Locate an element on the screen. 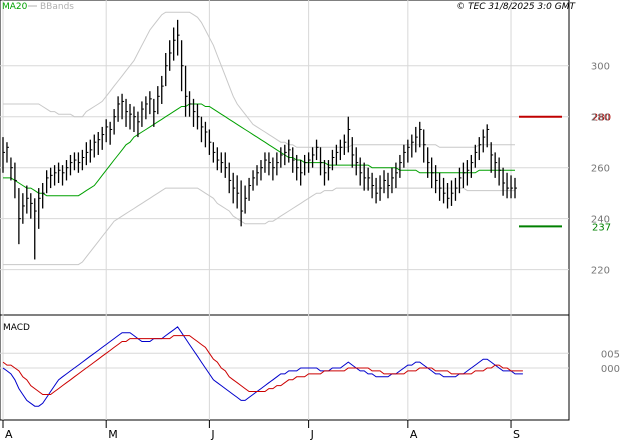 Image resolution: width=627 pixels, height=440 pixels. bb-lower-line is located at coordinates (259, 226).